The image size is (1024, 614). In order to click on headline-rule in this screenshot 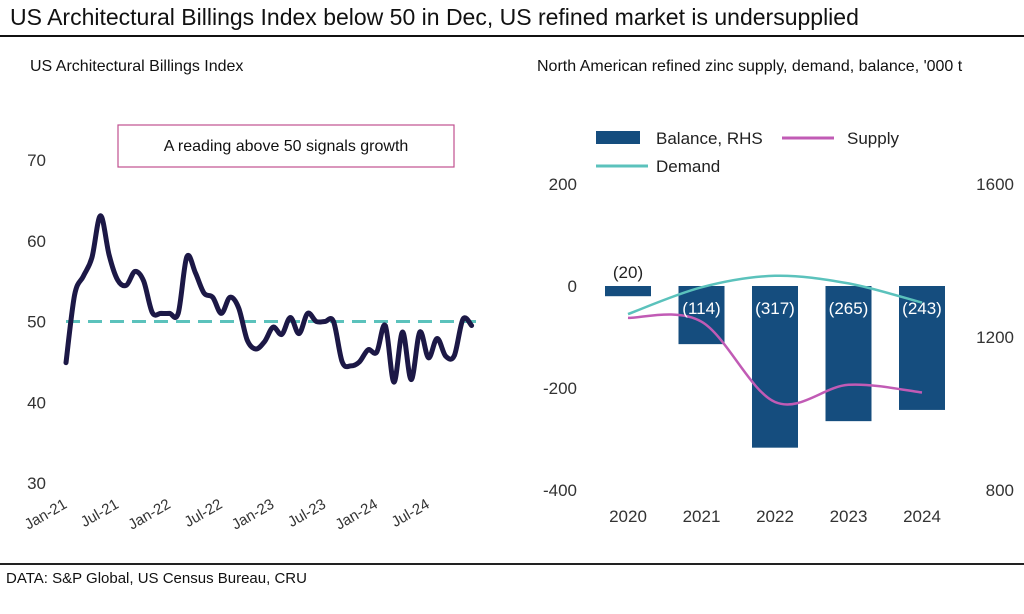, I will do `click(512, 36)`.